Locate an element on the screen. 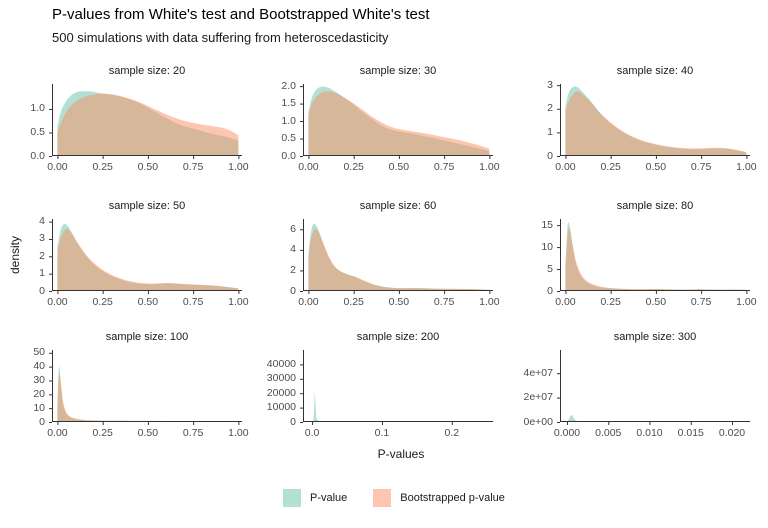  facet-strip-label: sample size: 300 is located at coordinates (655, 337).